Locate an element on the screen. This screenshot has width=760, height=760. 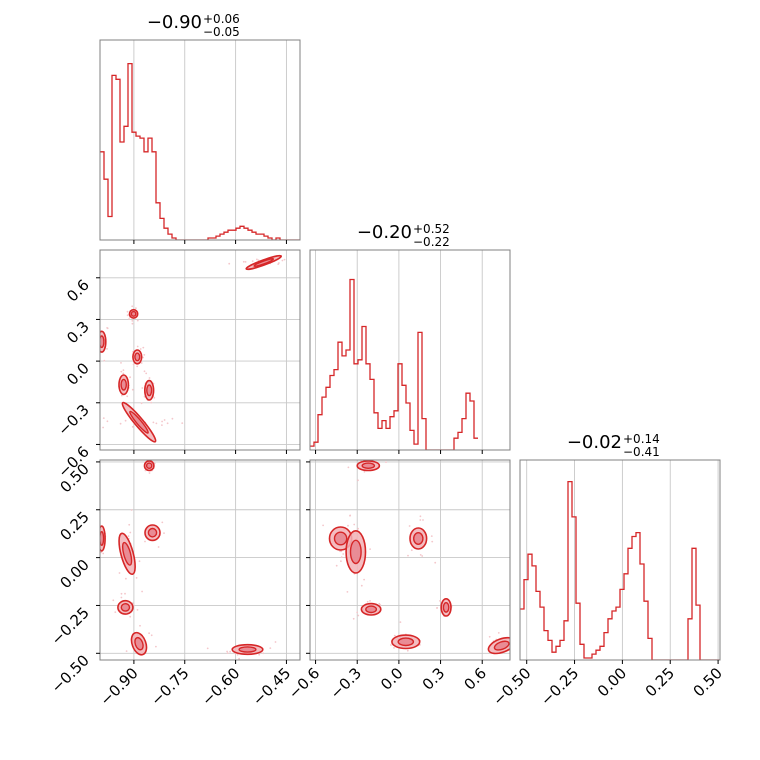
param-title-lower-1: −0.22 is located at coordinates (431, 242).